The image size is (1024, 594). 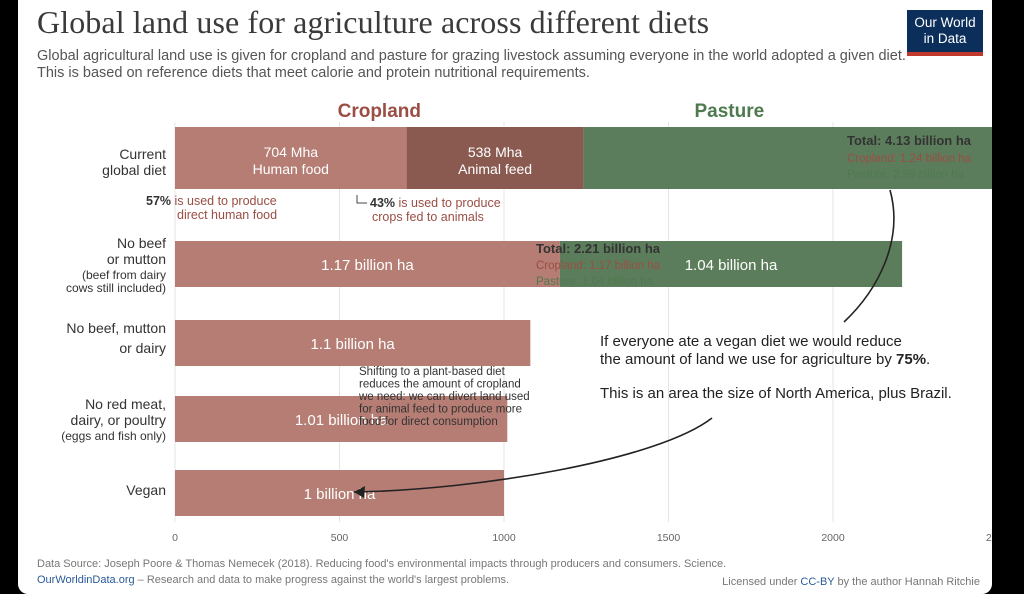 I want to click on category-label: Vegan, so click(x=146, y=490).